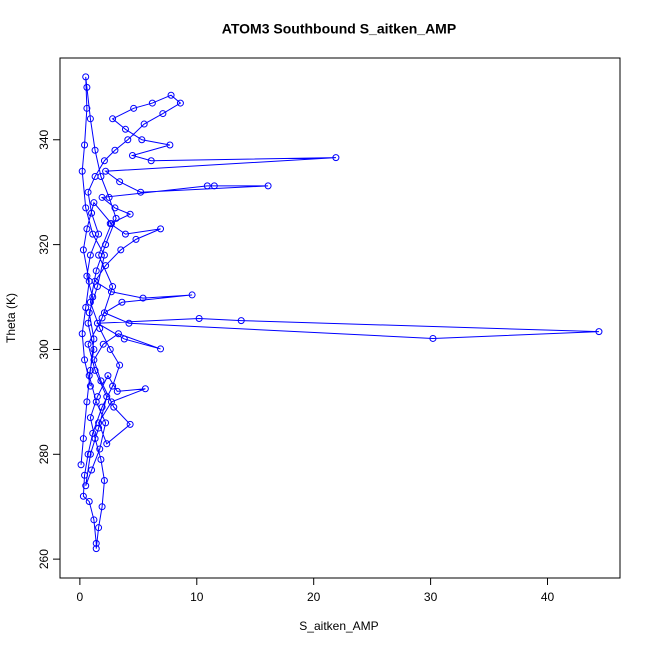  I want to click on y-axis-label: Theta (K), so click(11, 318).